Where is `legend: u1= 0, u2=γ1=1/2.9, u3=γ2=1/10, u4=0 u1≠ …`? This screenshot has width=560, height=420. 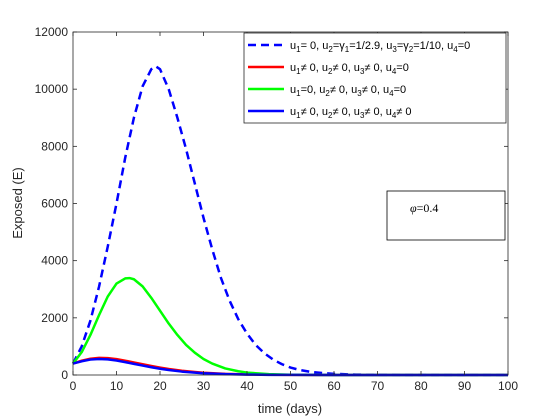
legend: u1= 0, u2=γ1=1/2.9, u3=γ2=1/10, u4=0 u1≠ … is located at coordinates (375, 78).